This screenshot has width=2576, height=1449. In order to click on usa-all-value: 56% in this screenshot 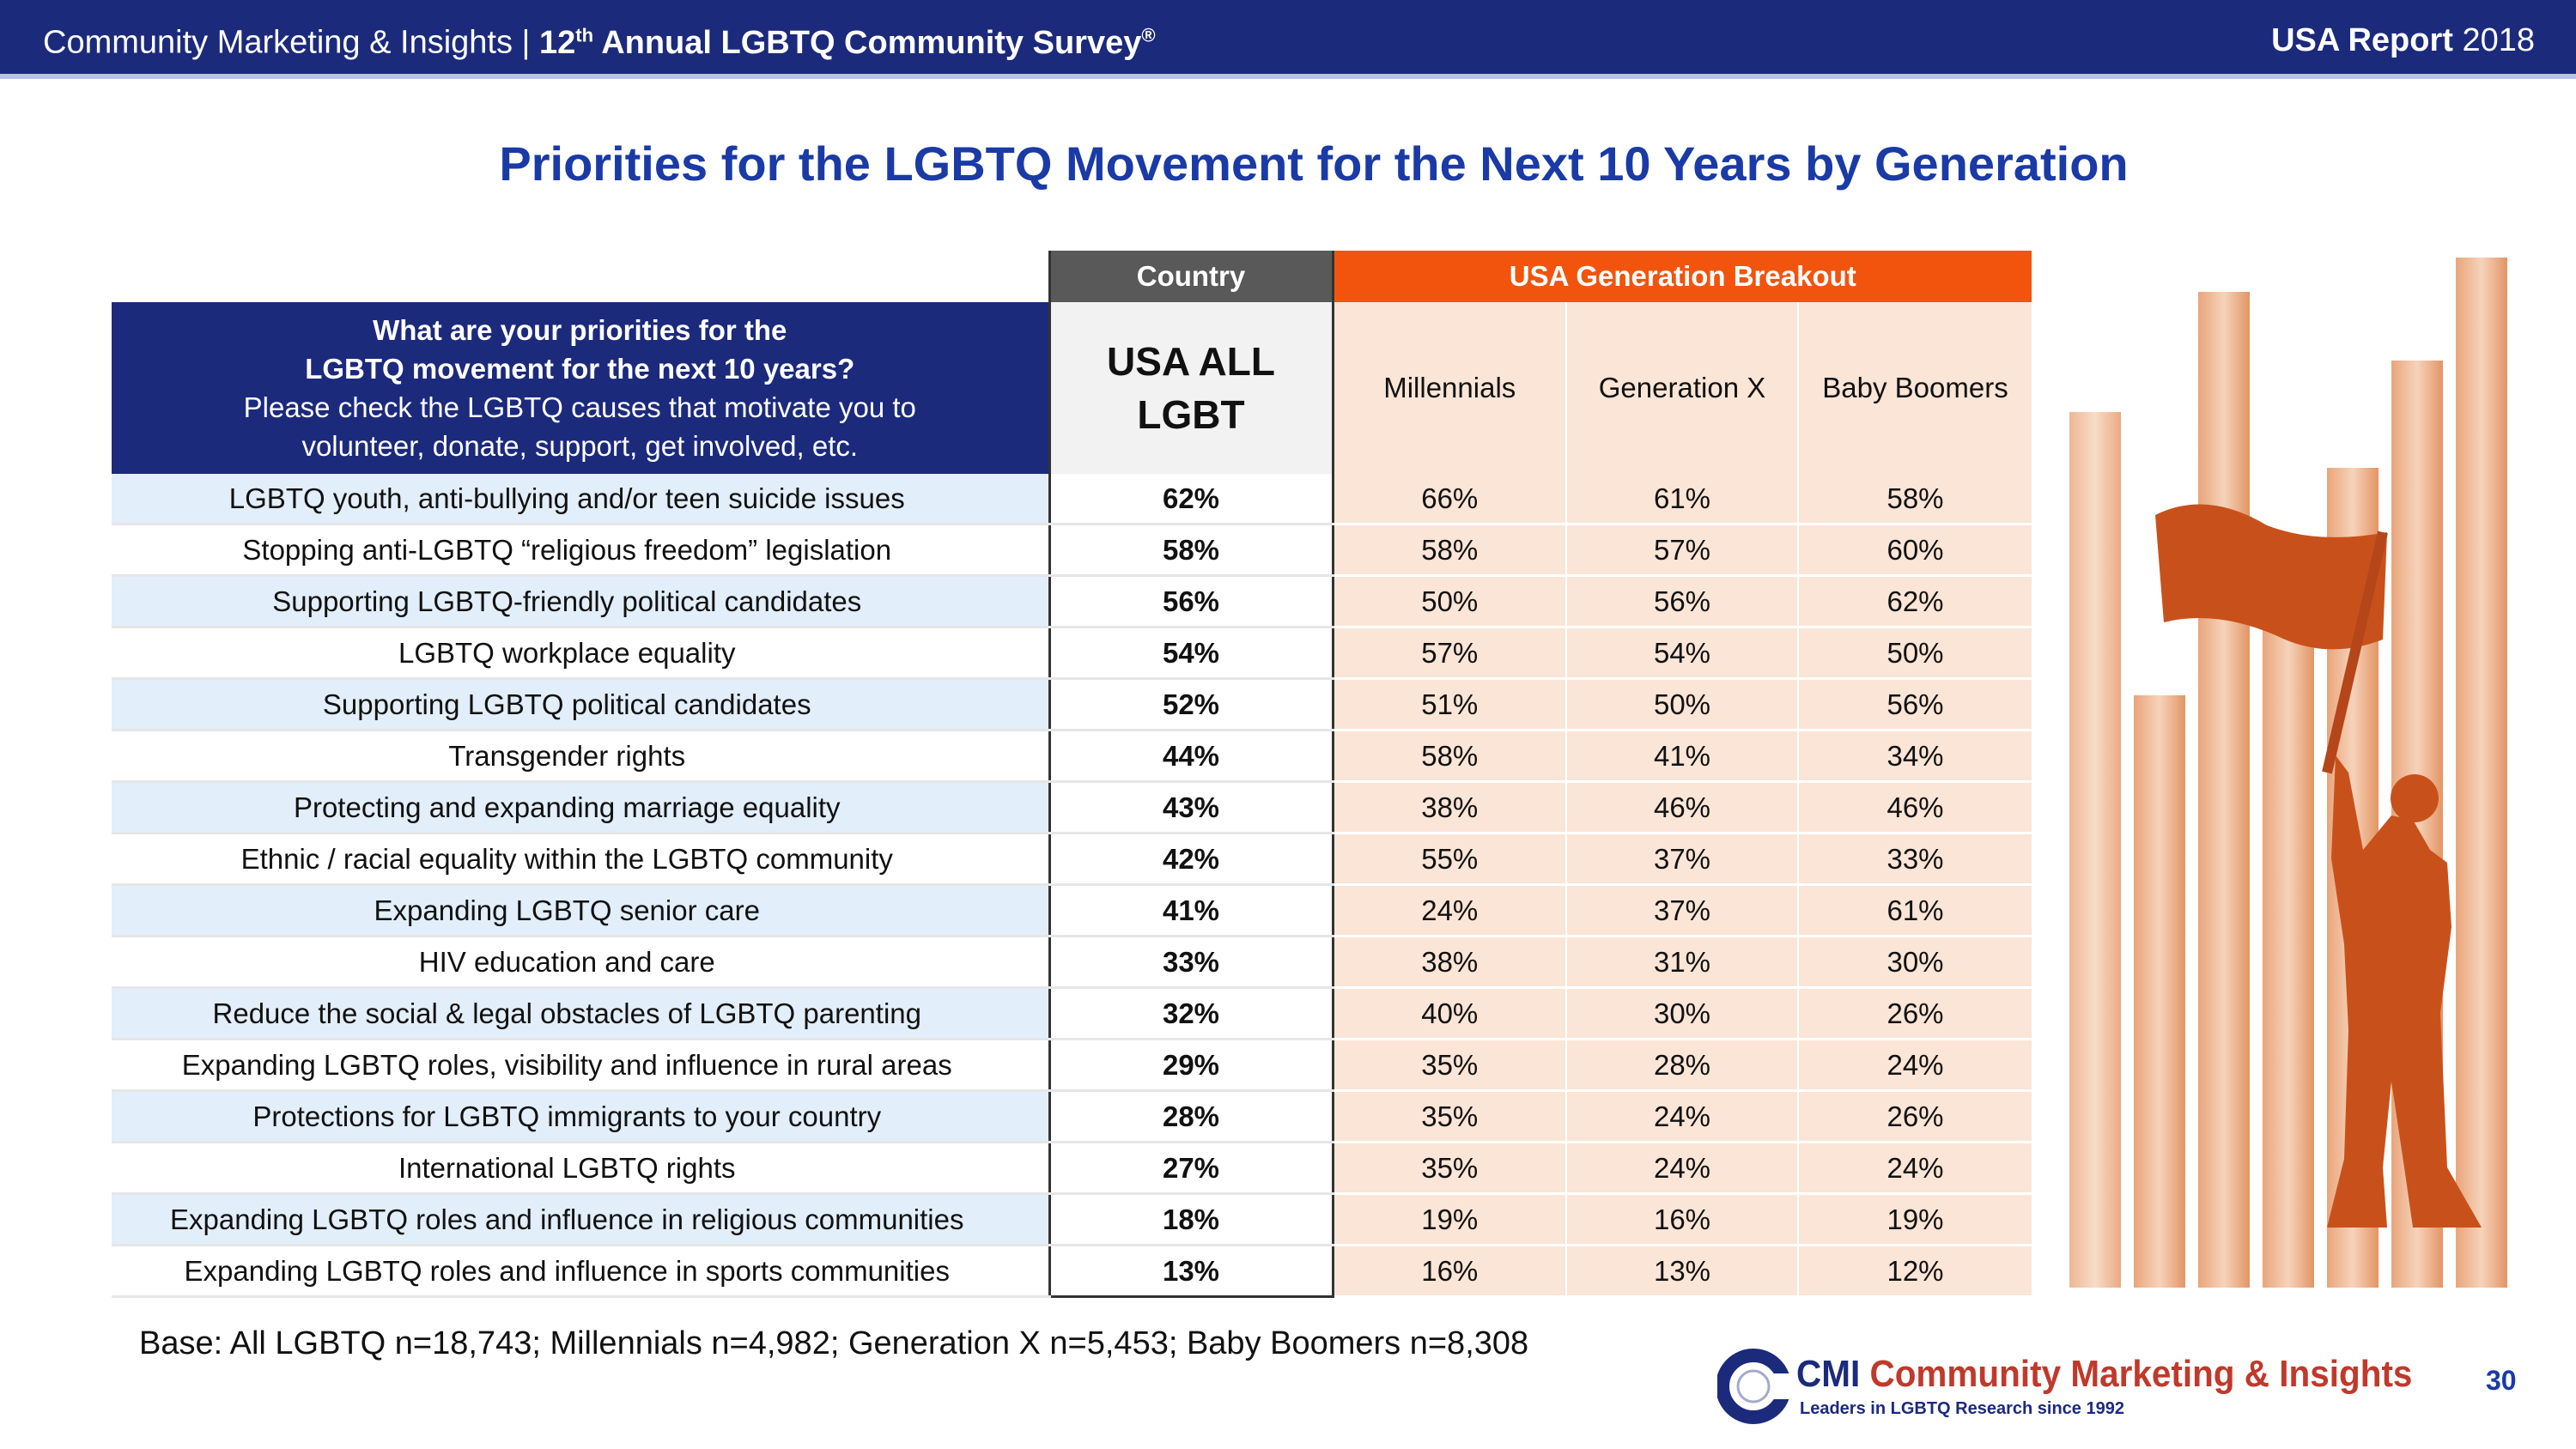, I will do `click(1191, 601)`.